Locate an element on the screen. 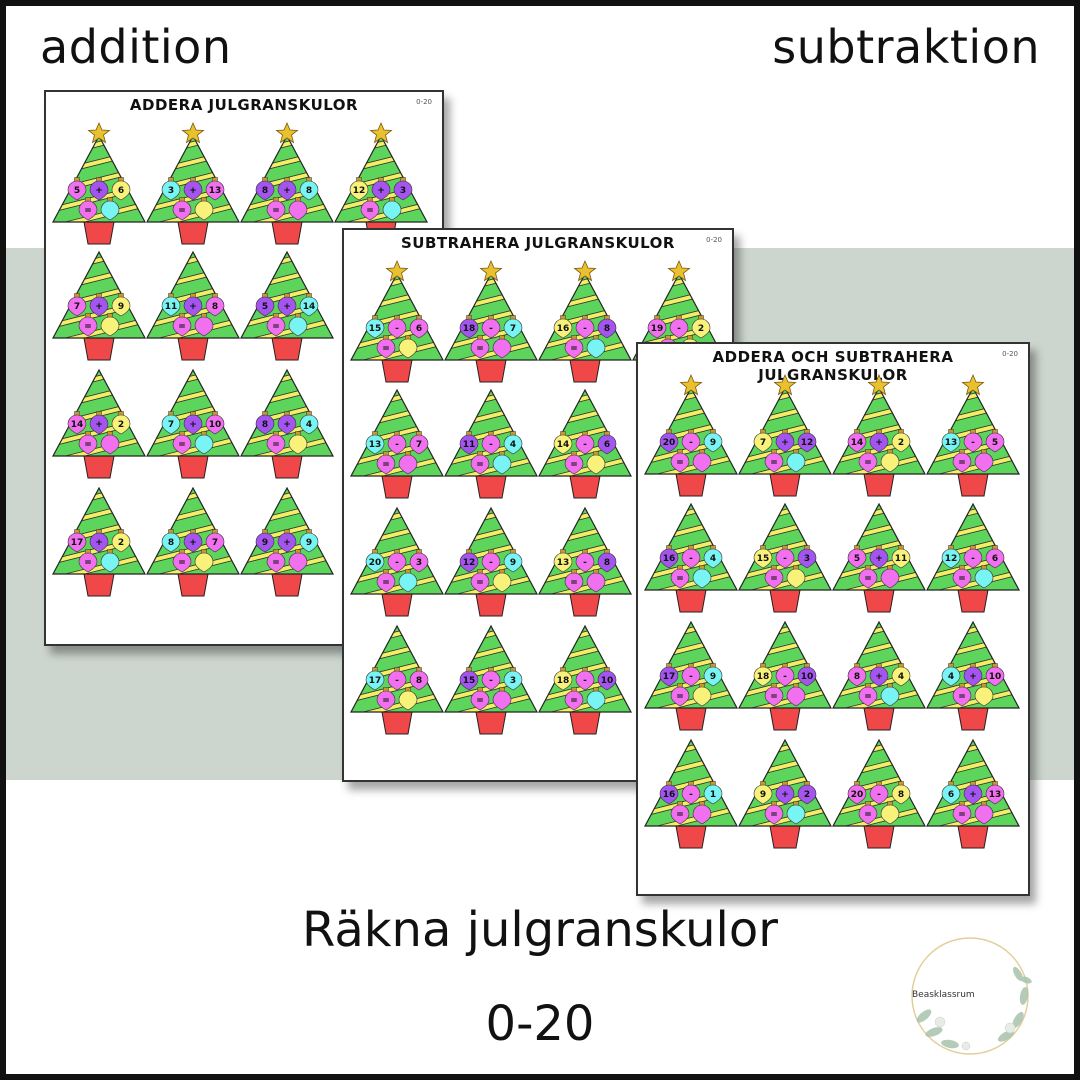 The image size is (1080, 1080). ornament-second-number: 1 is located at coordinates (713, 793).